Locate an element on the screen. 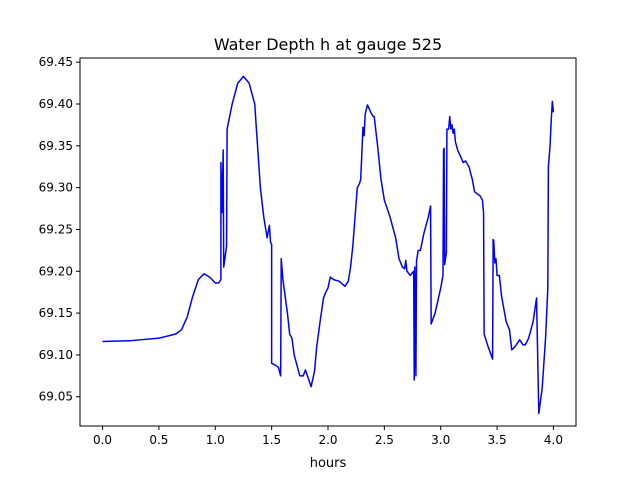  chart-title: Water Depth h at gauge 525 is located at coordinates (328, 44).